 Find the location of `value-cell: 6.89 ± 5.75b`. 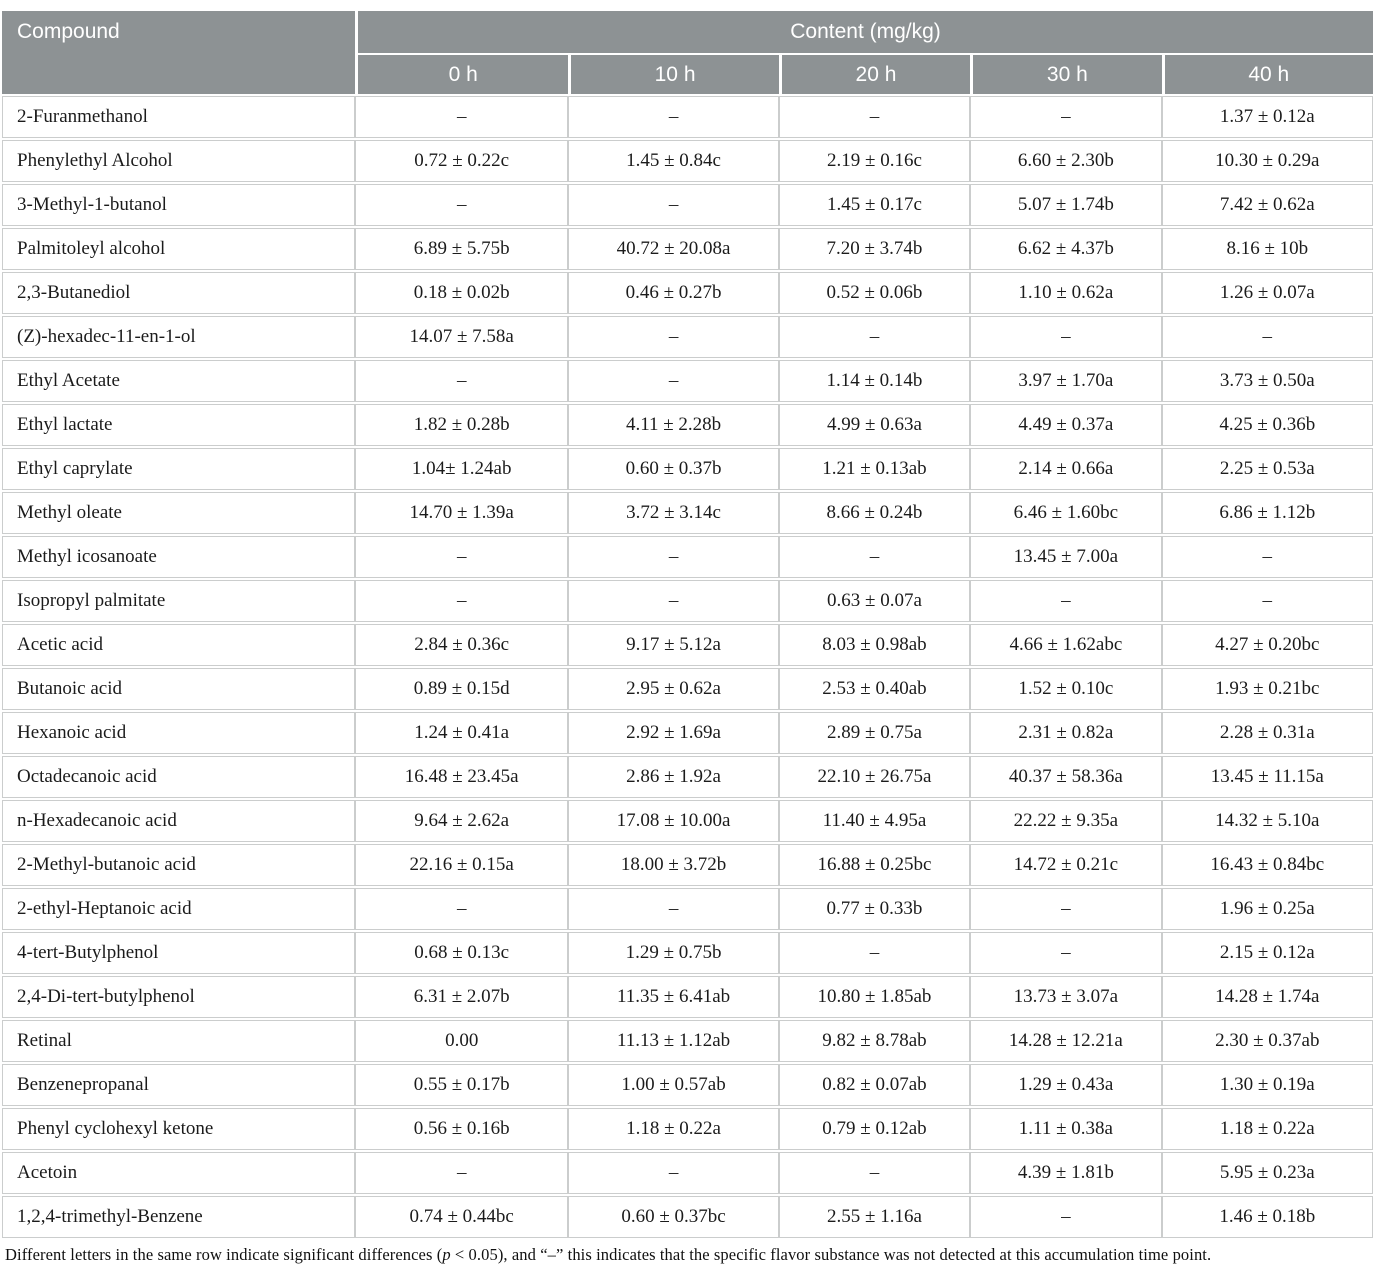

value-cell: 6.89 ± 5.75b is located at coordinates (462, 249).